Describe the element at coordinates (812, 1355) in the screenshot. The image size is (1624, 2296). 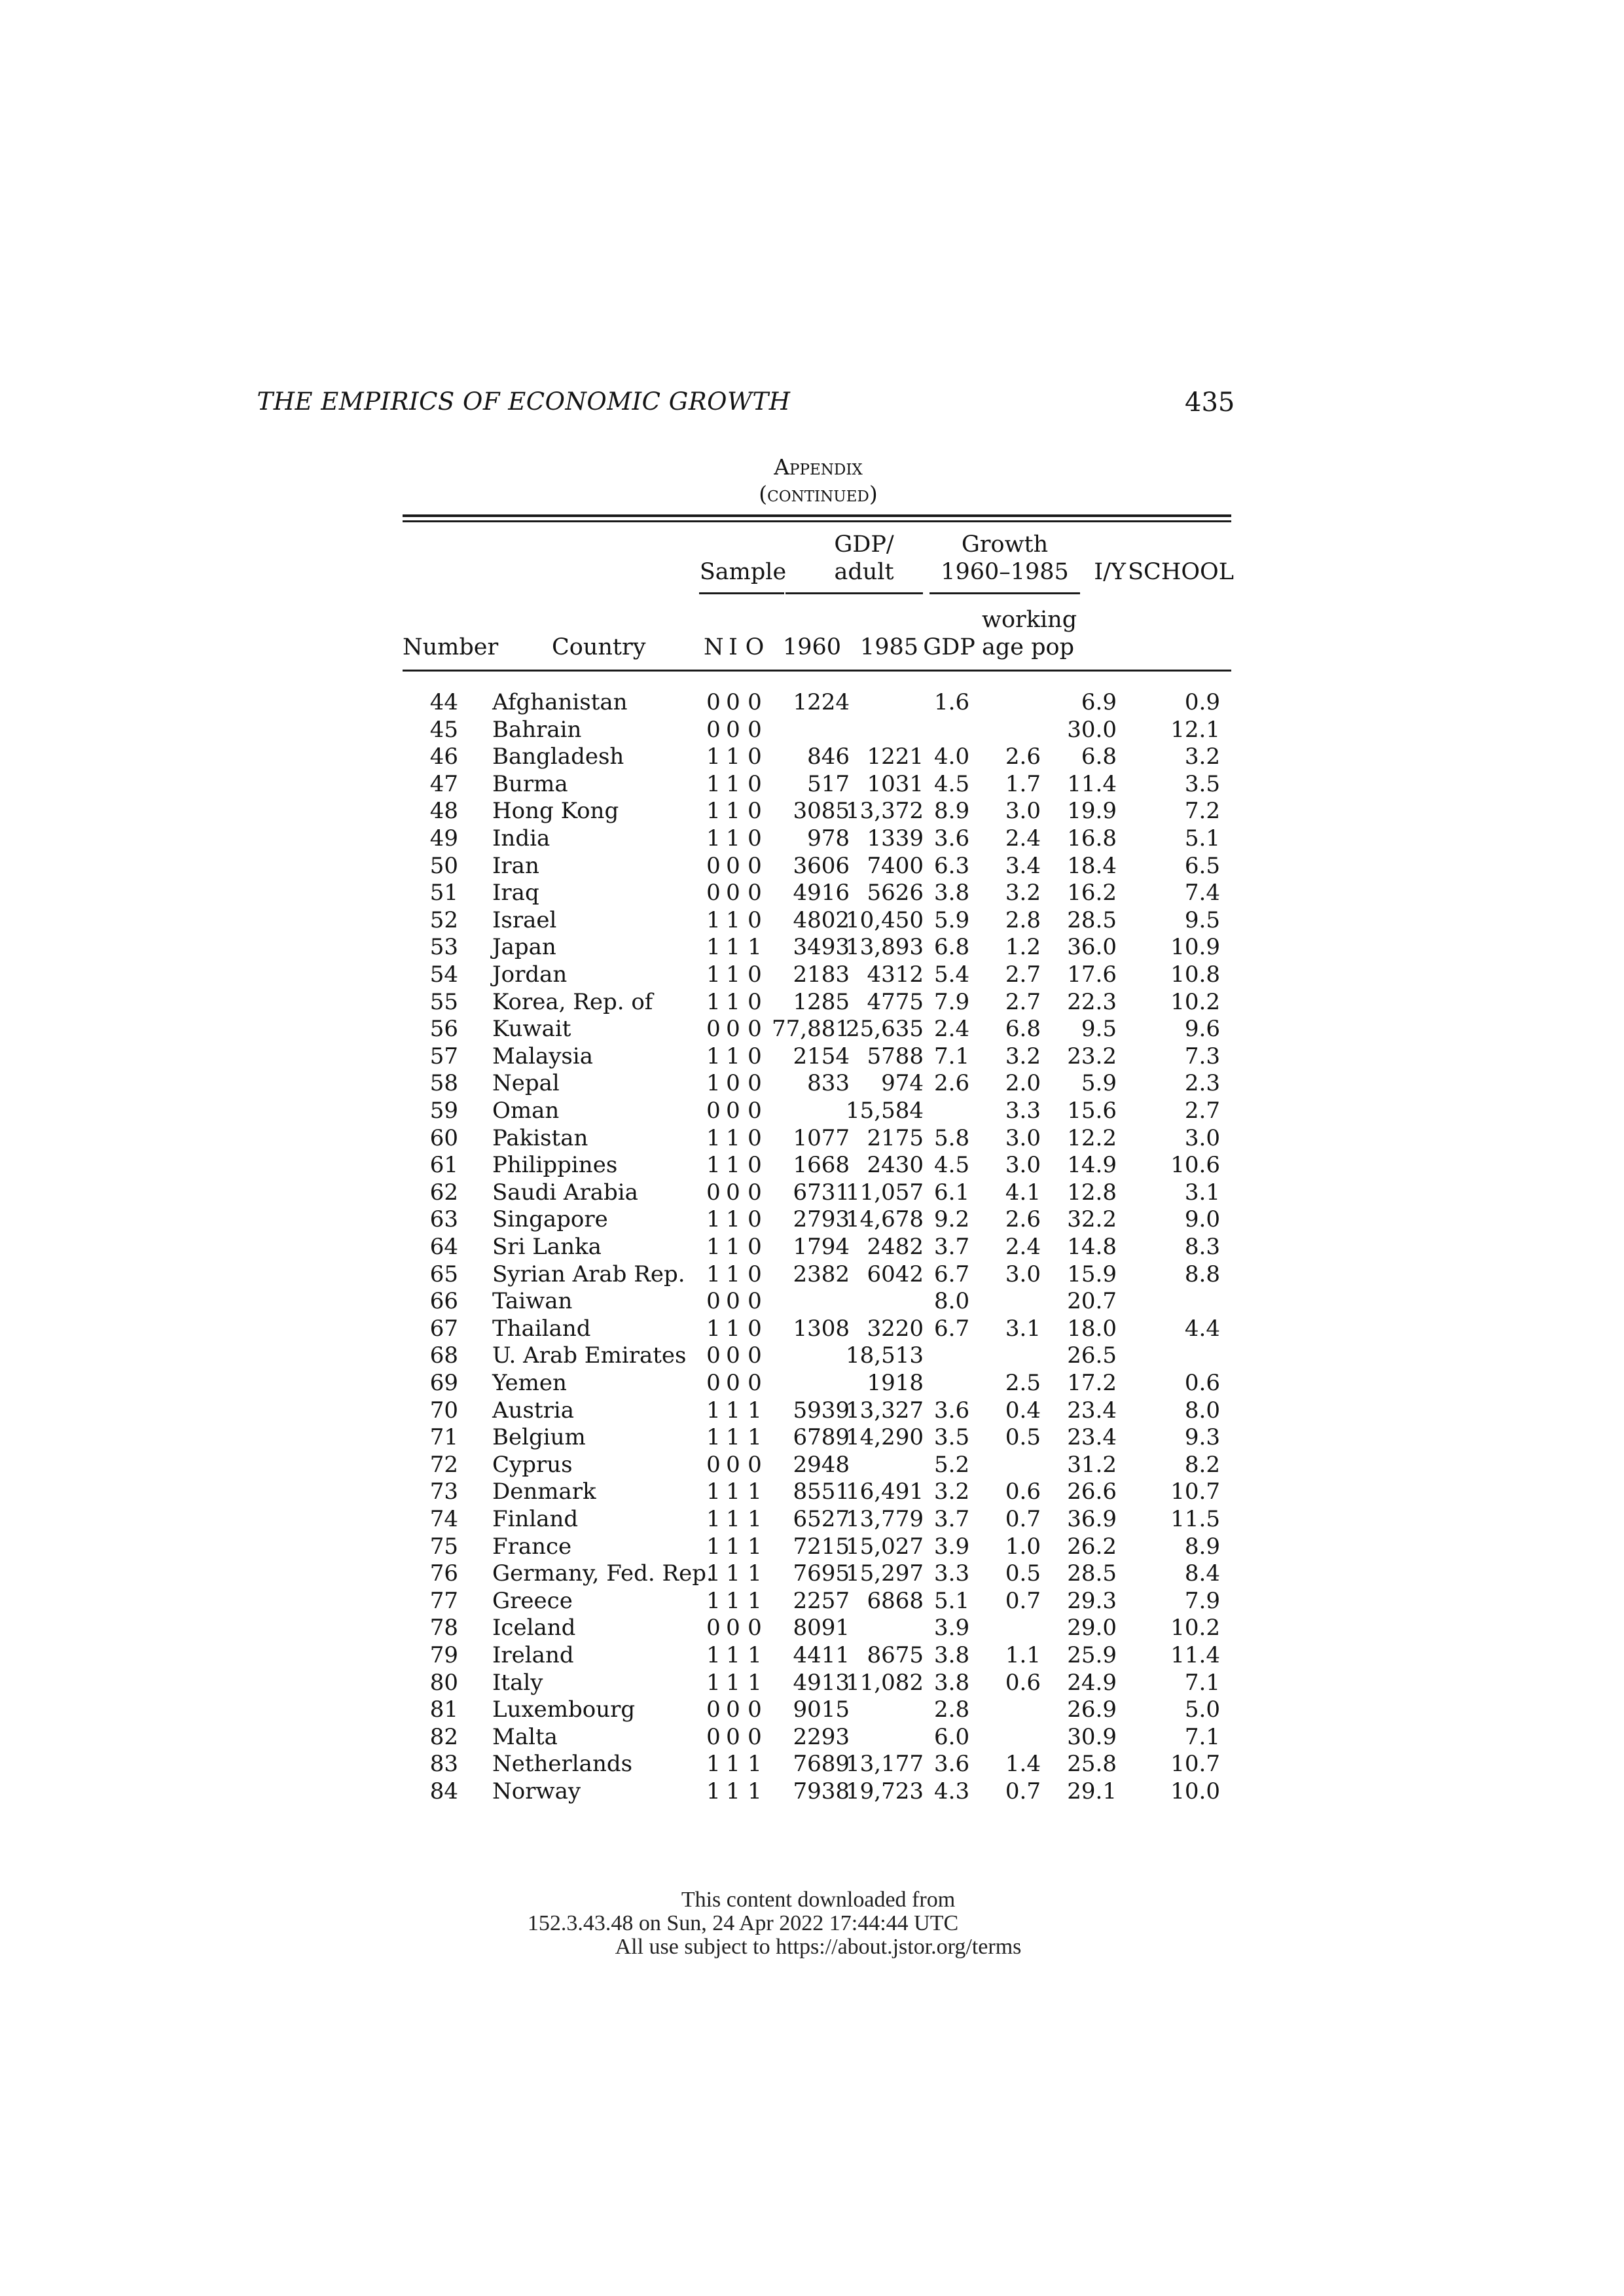
I see `table-row: 68 U. Arab Emirates 0 0 0 18,513 26.5` at that location.